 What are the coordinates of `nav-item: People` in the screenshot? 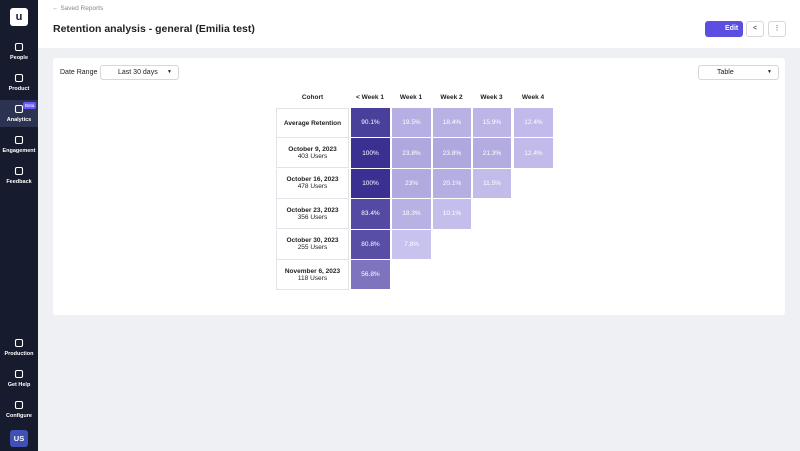 It's located at (19, 51).